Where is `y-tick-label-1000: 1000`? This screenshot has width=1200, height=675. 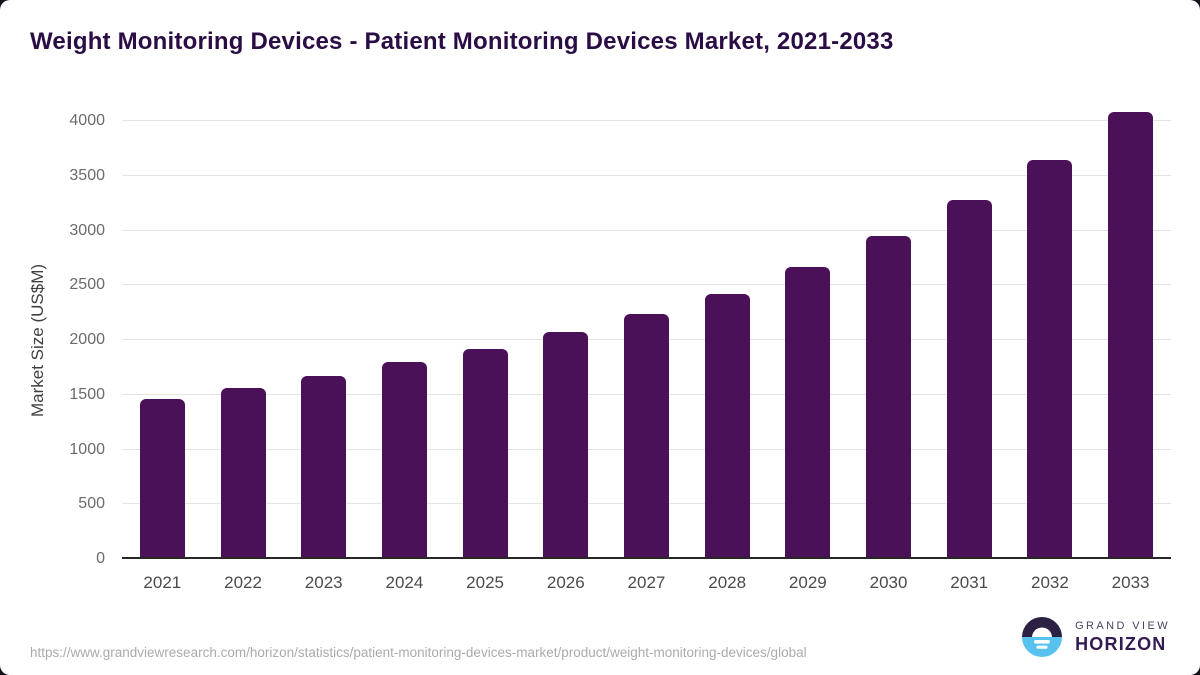 y-tick-label-1000: 1000 is located at coordinates (87, 449).